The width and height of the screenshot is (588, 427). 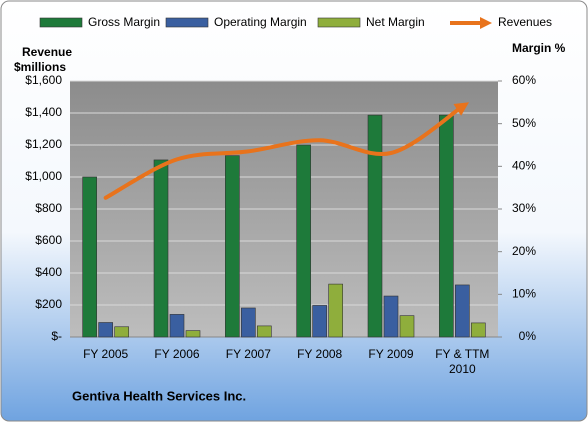 I want to click on legend-label: Net Margin, so click(x=395, y=22).